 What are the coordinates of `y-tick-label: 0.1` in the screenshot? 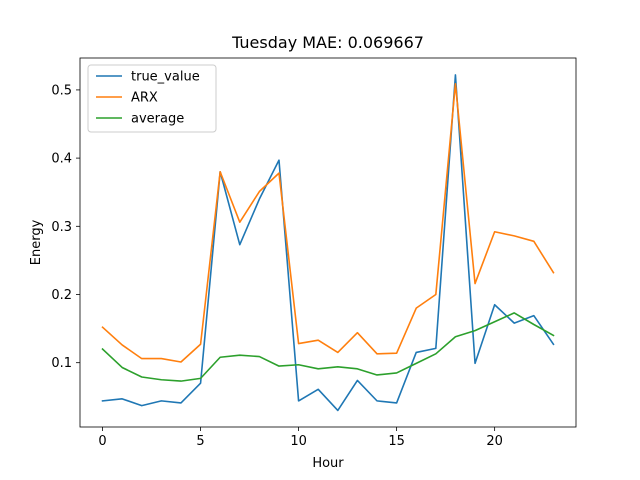 It's located at (61, 363).